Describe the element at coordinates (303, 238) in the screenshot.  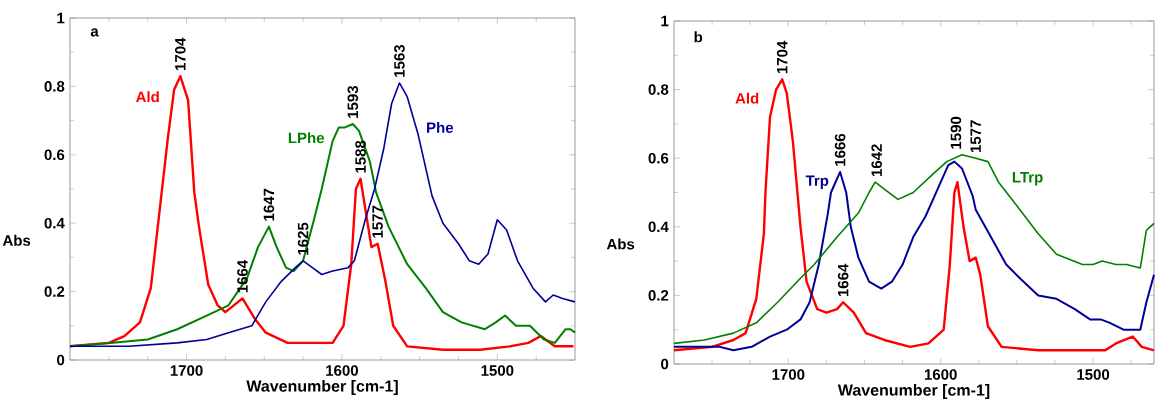
I see `annotation: 1625` at that location.